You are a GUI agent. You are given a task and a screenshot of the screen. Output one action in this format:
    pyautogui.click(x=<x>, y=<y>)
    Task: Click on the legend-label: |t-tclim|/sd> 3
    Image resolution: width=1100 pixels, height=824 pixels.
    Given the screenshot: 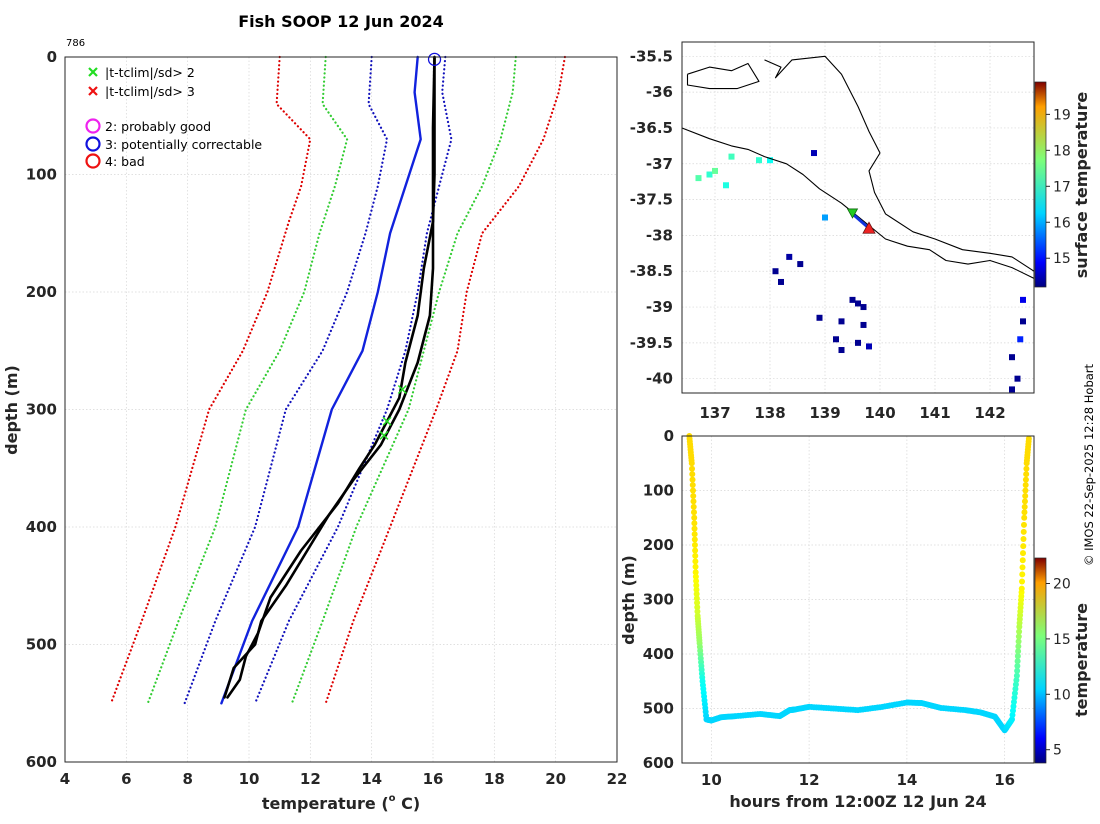 What is the action you would take?
    pyautogui.click(x=150, y=91)
    